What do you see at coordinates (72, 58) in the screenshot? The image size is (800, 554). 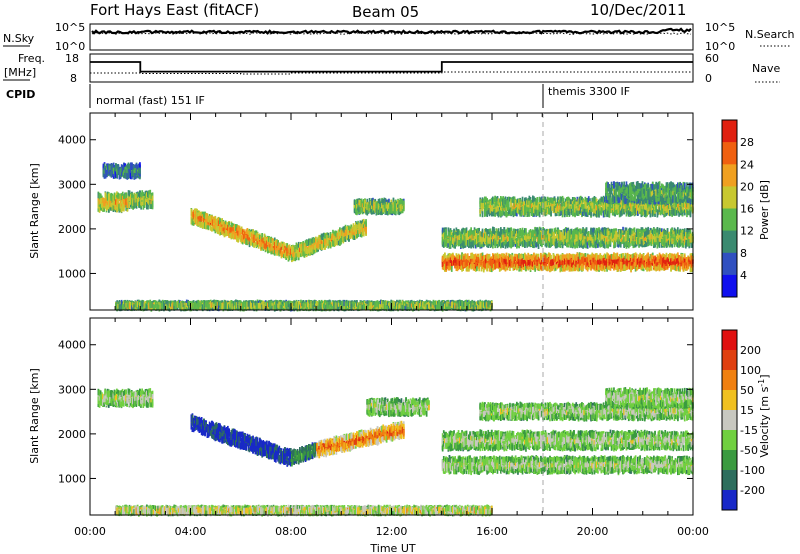 I see `freq-tick-top: 18` at bounding box center [72, 58].